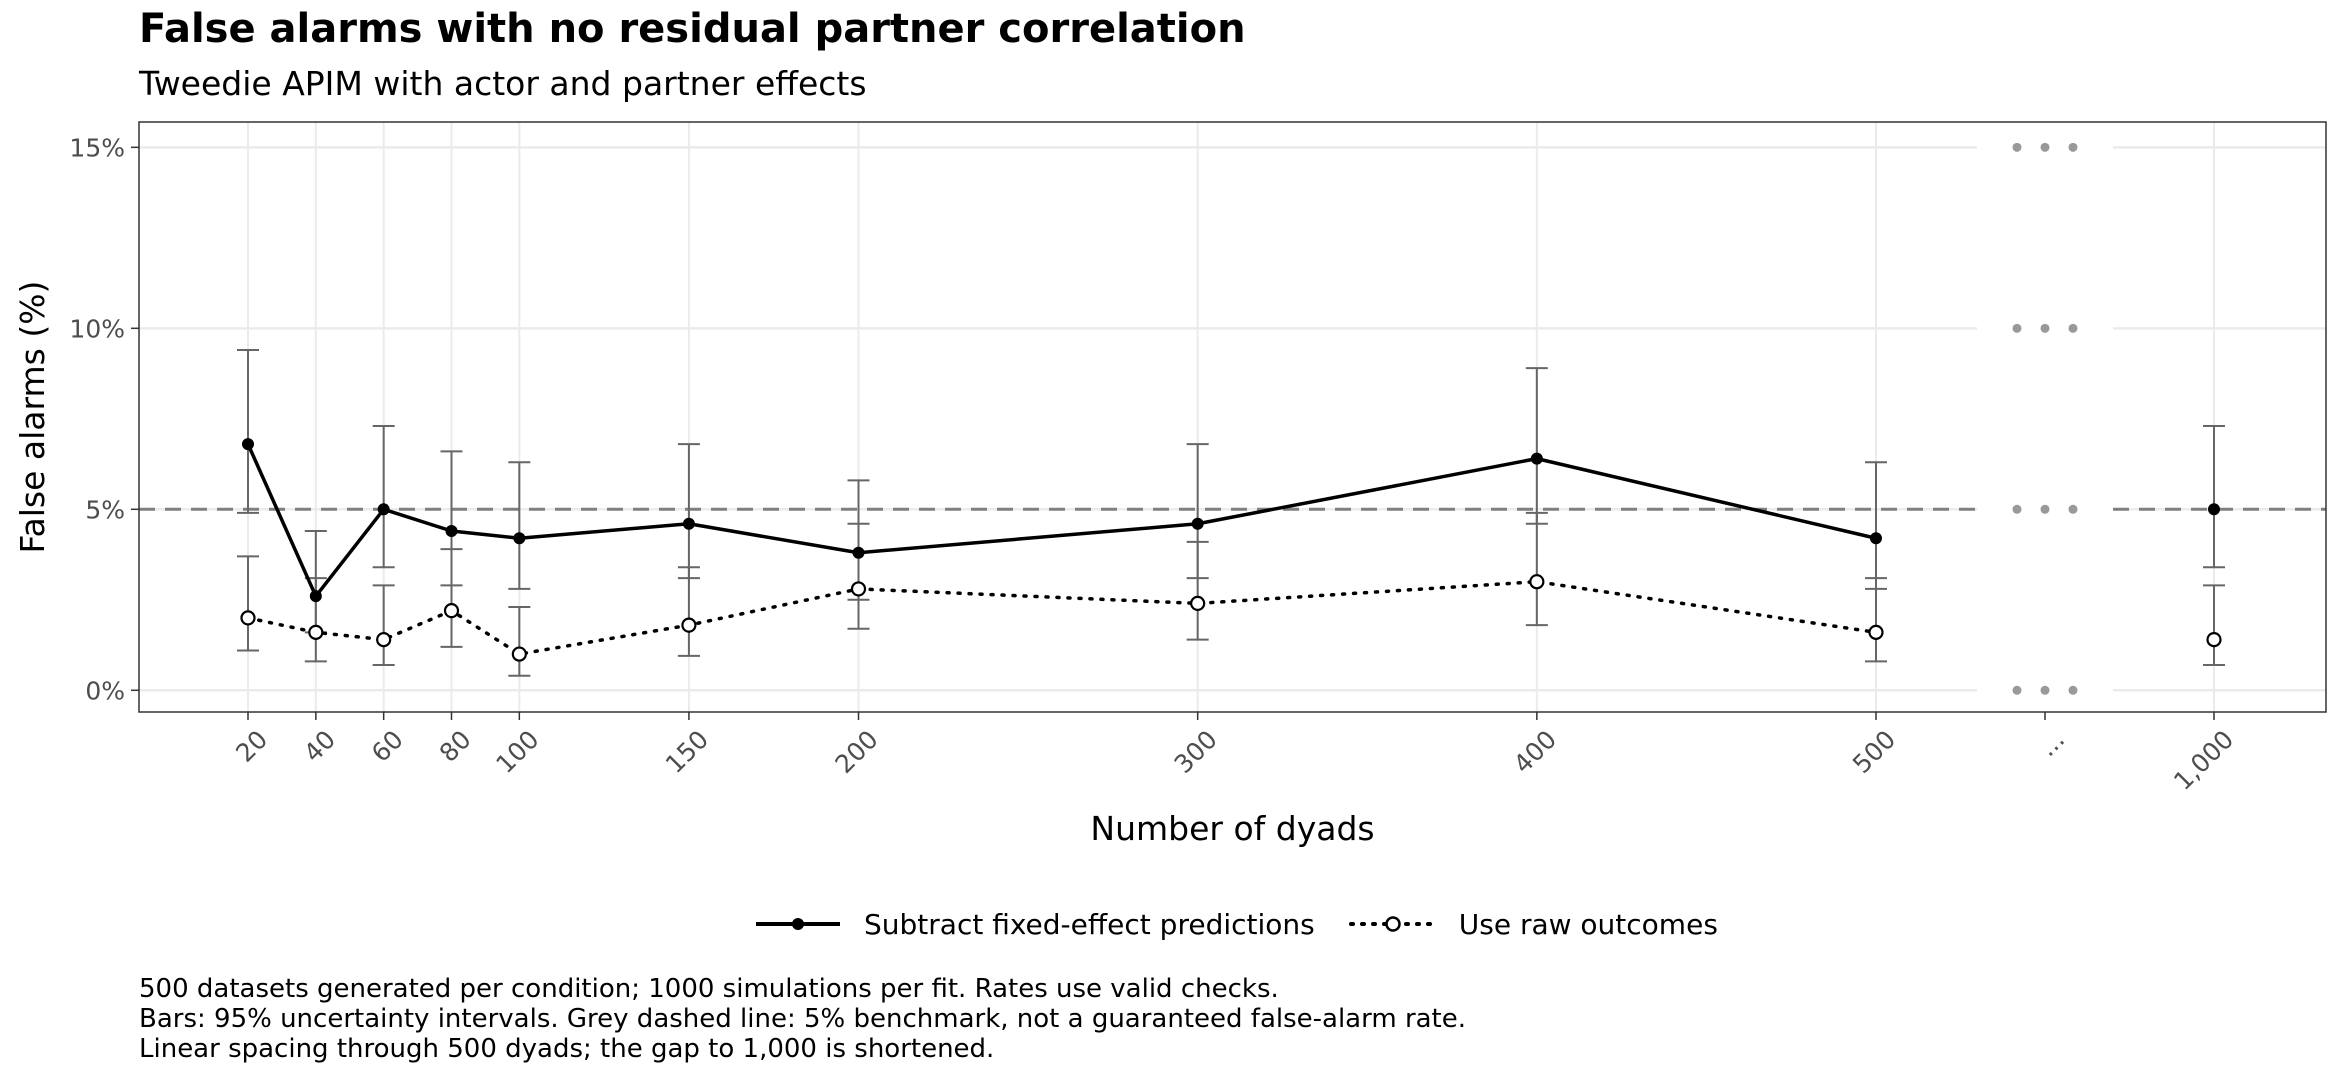 This screenshot has width=2340, height=1080. Describe the element at coordinates (1535, 752) in the screenshot. I see `x-tick-label: 400` at that location.